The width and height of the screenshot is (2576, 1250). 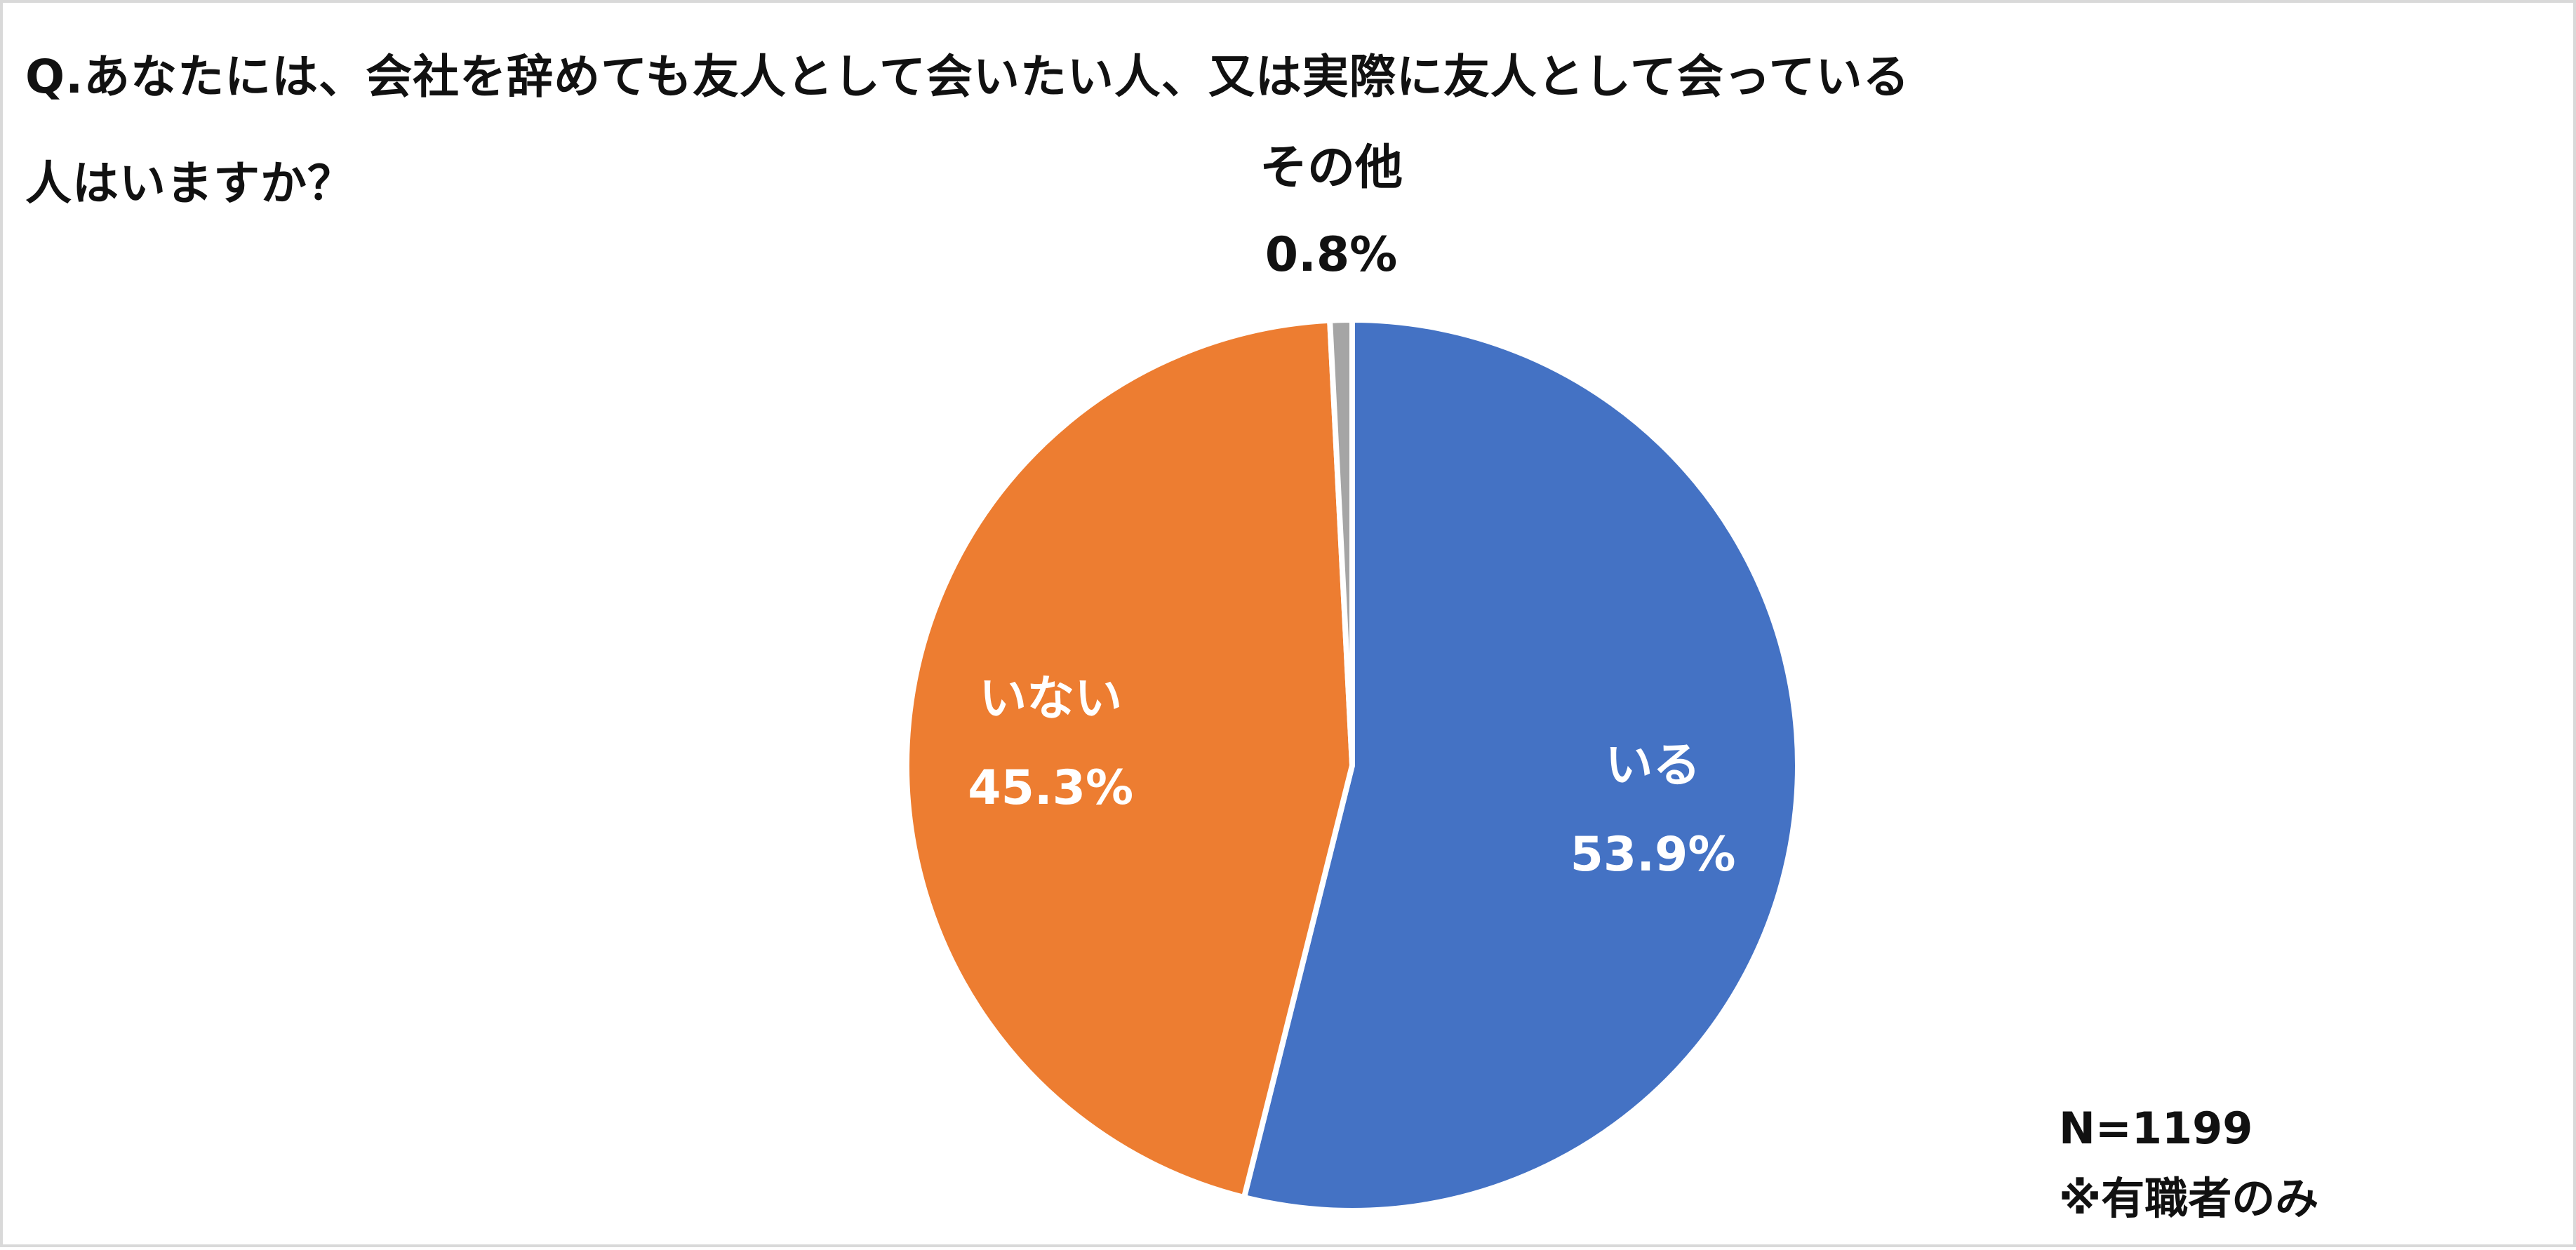 What do you see at coordinates (1331, 255) in the screenshot?
I see `slice-value-label-3: 0.8%` at bounding box center [1331, 255].